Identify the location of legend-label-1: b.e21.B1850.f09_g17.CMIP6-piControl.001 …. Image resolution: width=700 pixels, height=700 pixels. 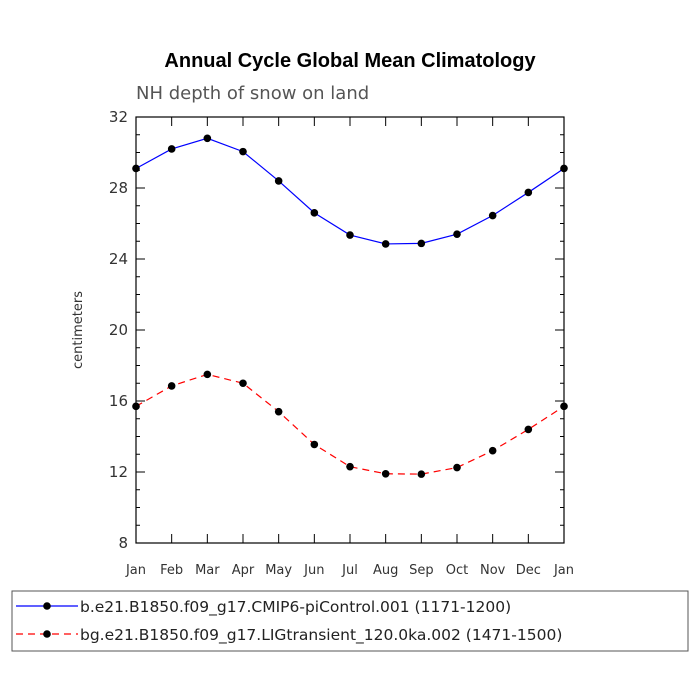
(295, 607).